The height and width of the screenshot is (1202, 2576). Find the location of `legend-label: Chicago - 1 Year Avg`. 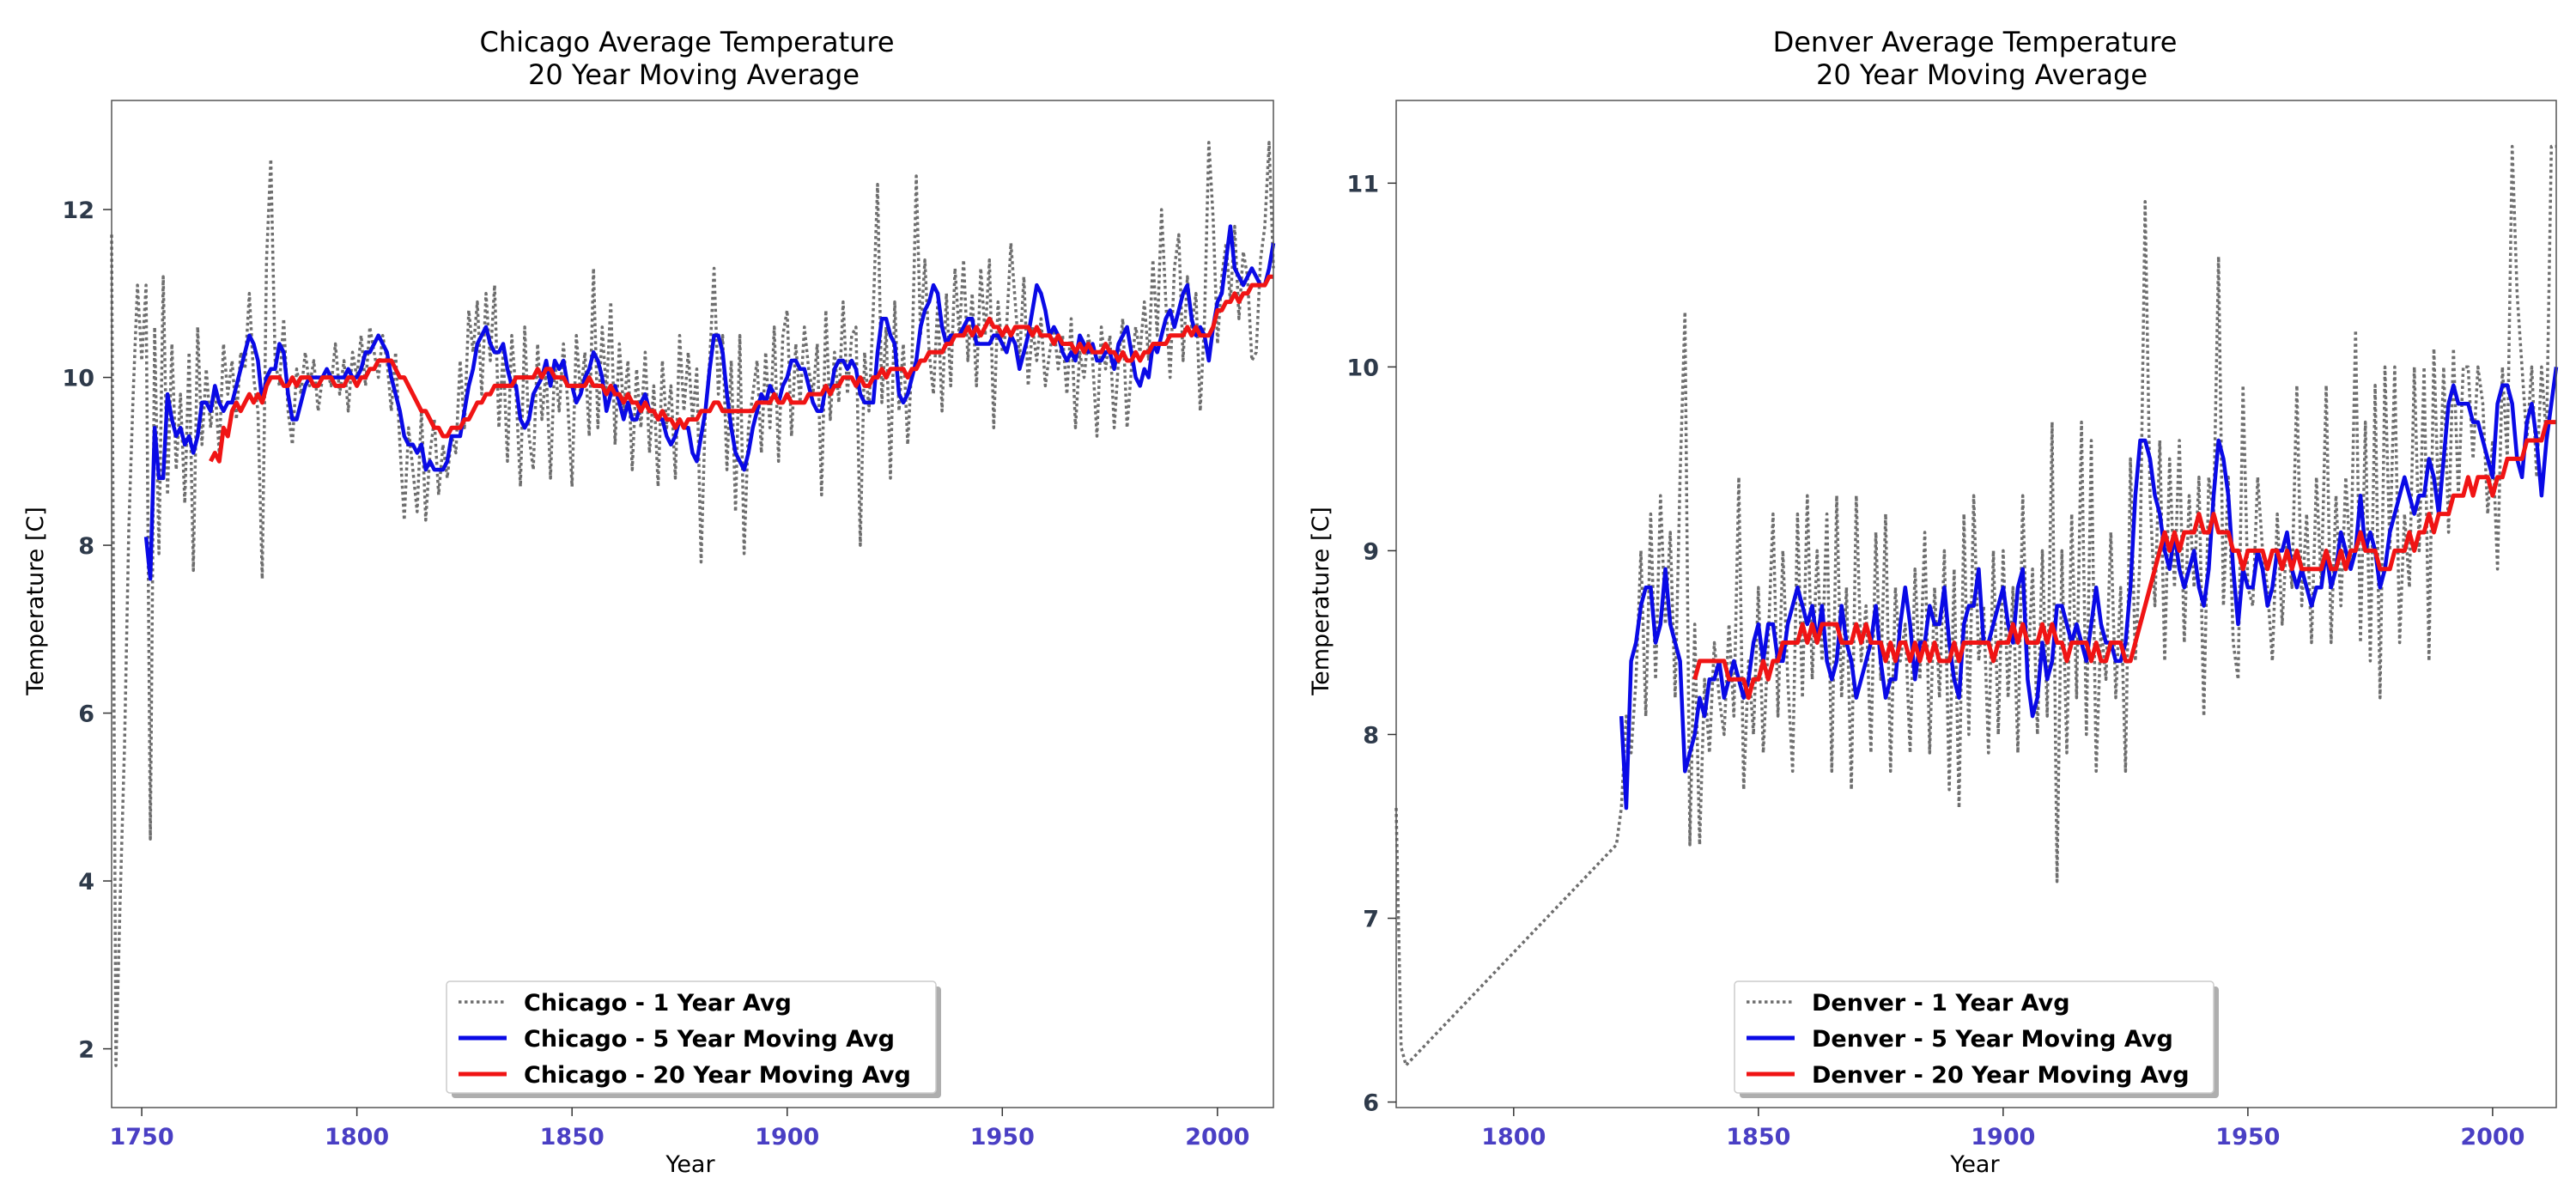

legend-label: Chicago - 1 Year Avg is located at coordinates (658, 1004).